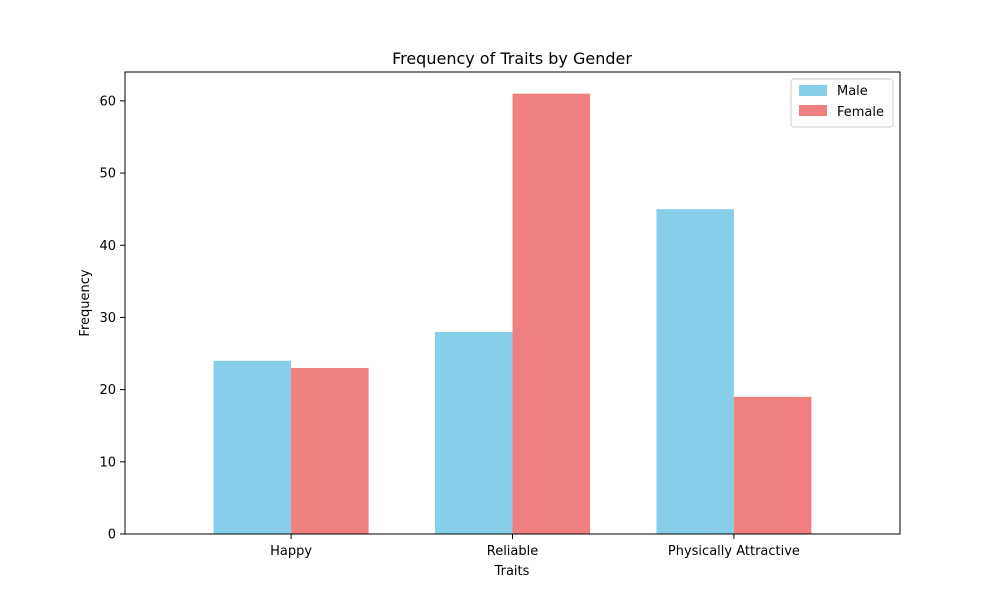 The image size is (1000, 600). Describe the element at coordinates (474, 432) in the screenshot. I see `bar-male-reliable` at that location.